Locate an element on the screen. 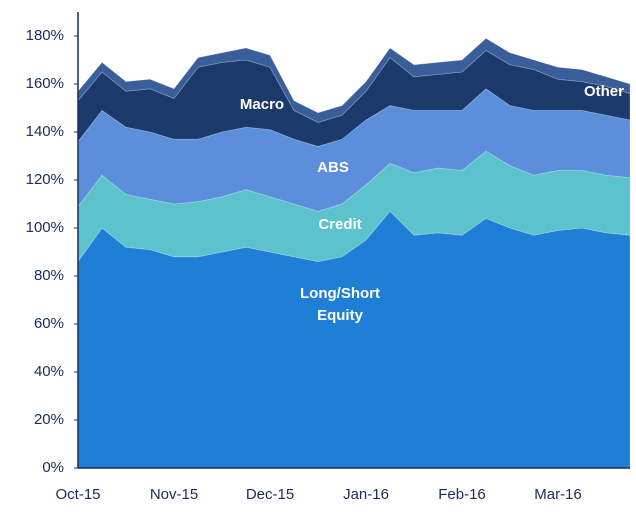  y-tick-label: 100% is located at coordinates (45, 227).